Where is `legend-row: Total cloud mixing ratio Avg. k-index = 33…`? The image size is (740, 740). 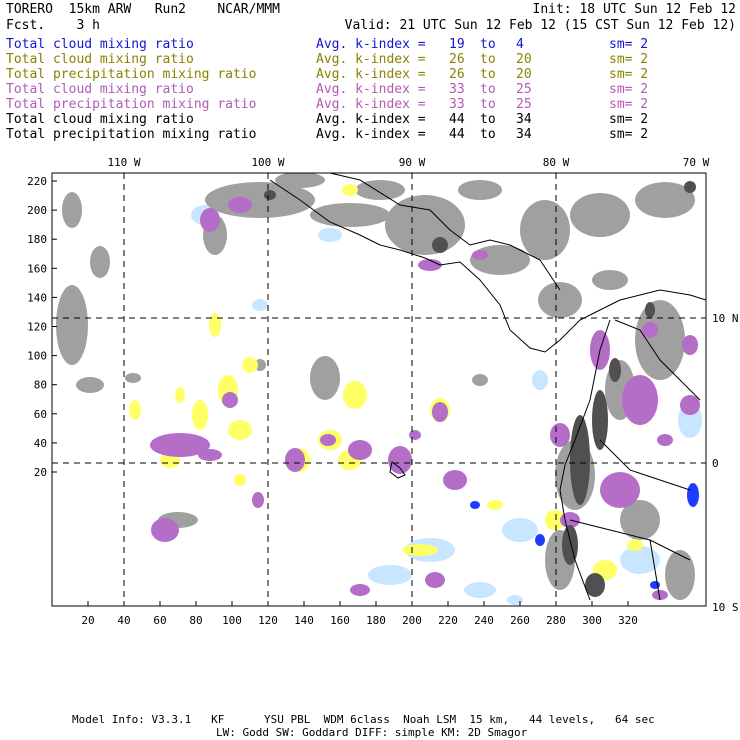 legend-row: Total cloud mixing ratio Avg. k-index = 33… is located at coordinates (371, 89).